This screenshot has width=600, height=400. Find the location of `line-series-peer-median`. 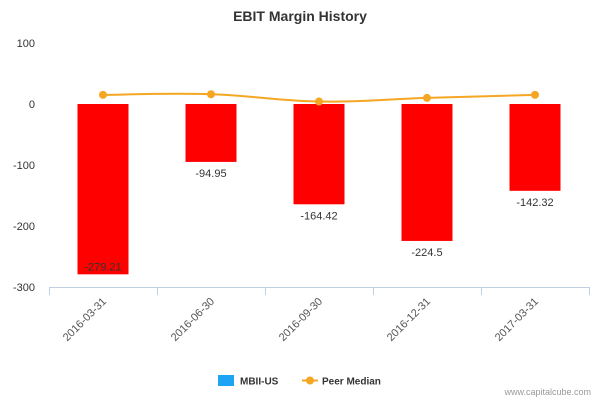

line-series-peer-median is located at coordinates (319, 98).